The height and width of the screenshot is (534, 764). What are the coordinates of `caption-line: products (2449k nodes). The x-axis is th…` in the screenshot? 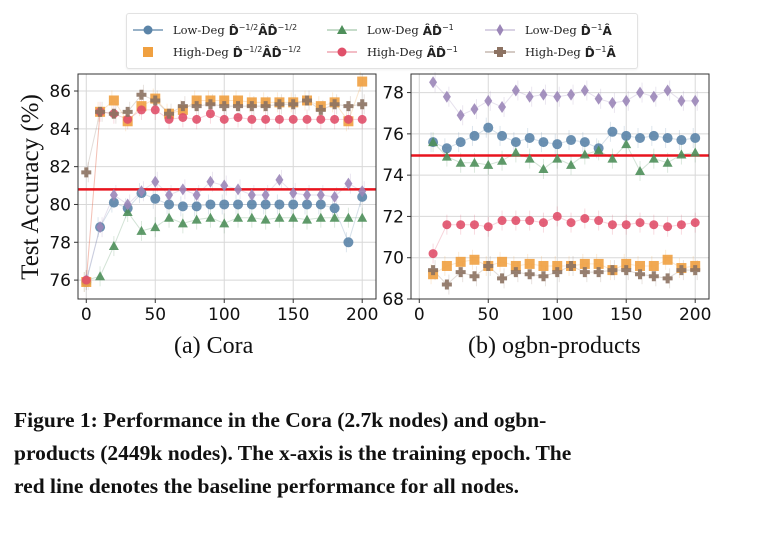 It's located at (293, 453).